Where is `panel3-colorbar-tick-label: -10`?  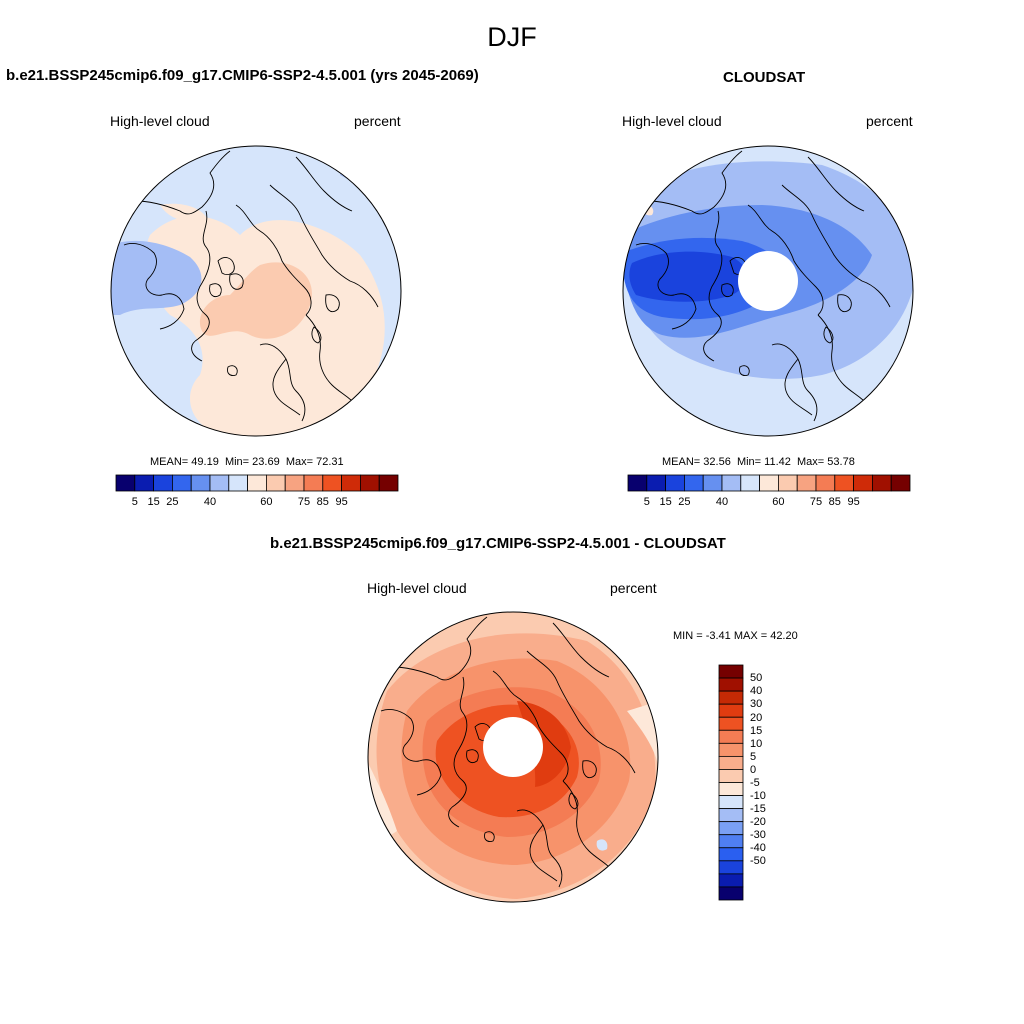 panel3-colorbar-tick-label: -10 is located at coordinates (758, 795).